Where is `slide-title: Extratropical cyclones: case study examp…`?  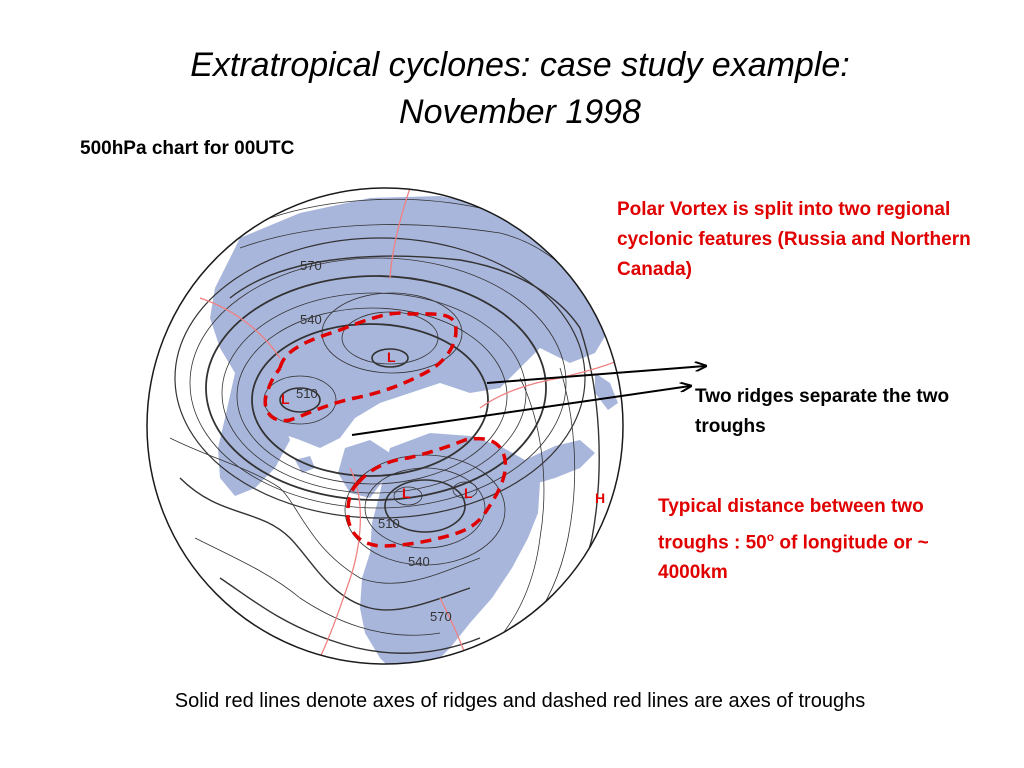
slide-title: Extratropical cyclones: case study examp… is located at coordinates (520, 89).